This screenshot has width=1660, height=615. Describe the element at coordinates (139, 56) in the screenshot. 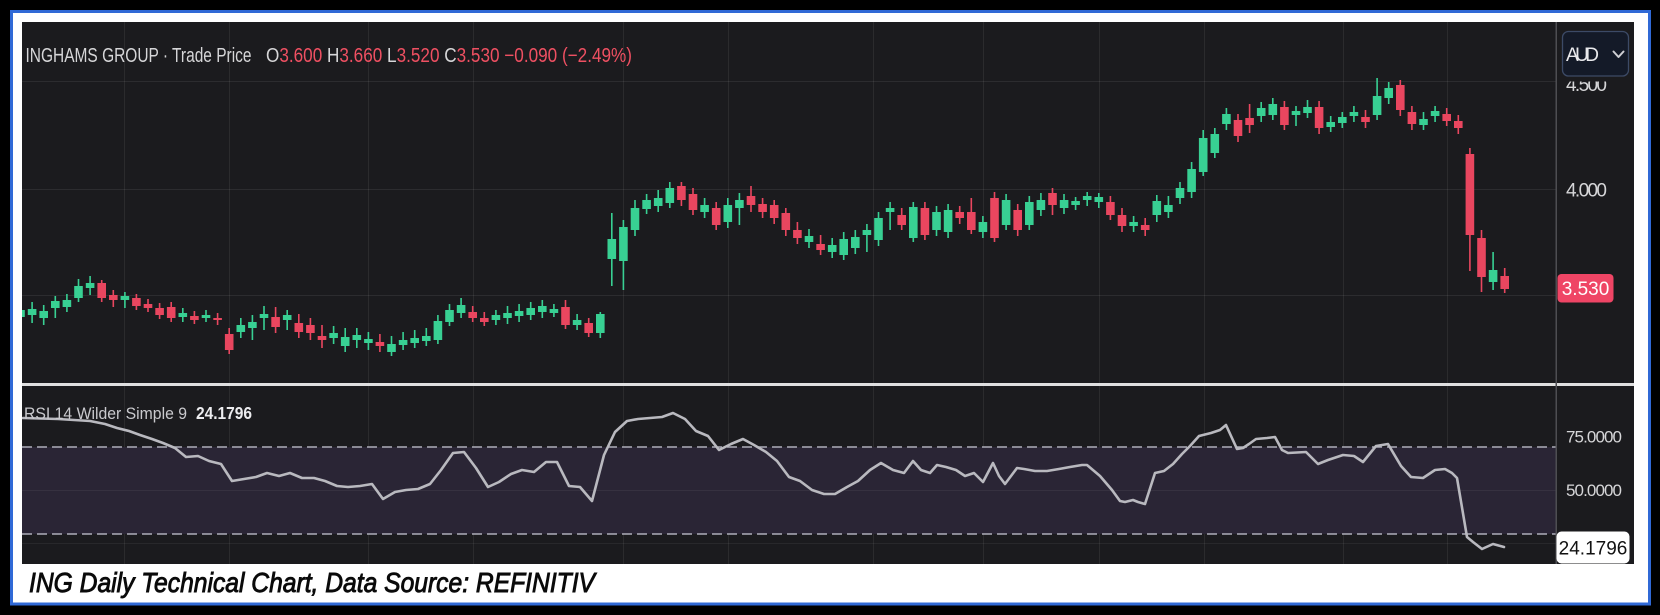

I see `svg-text: INGHAMS GROUP · Trade Price` at that location.